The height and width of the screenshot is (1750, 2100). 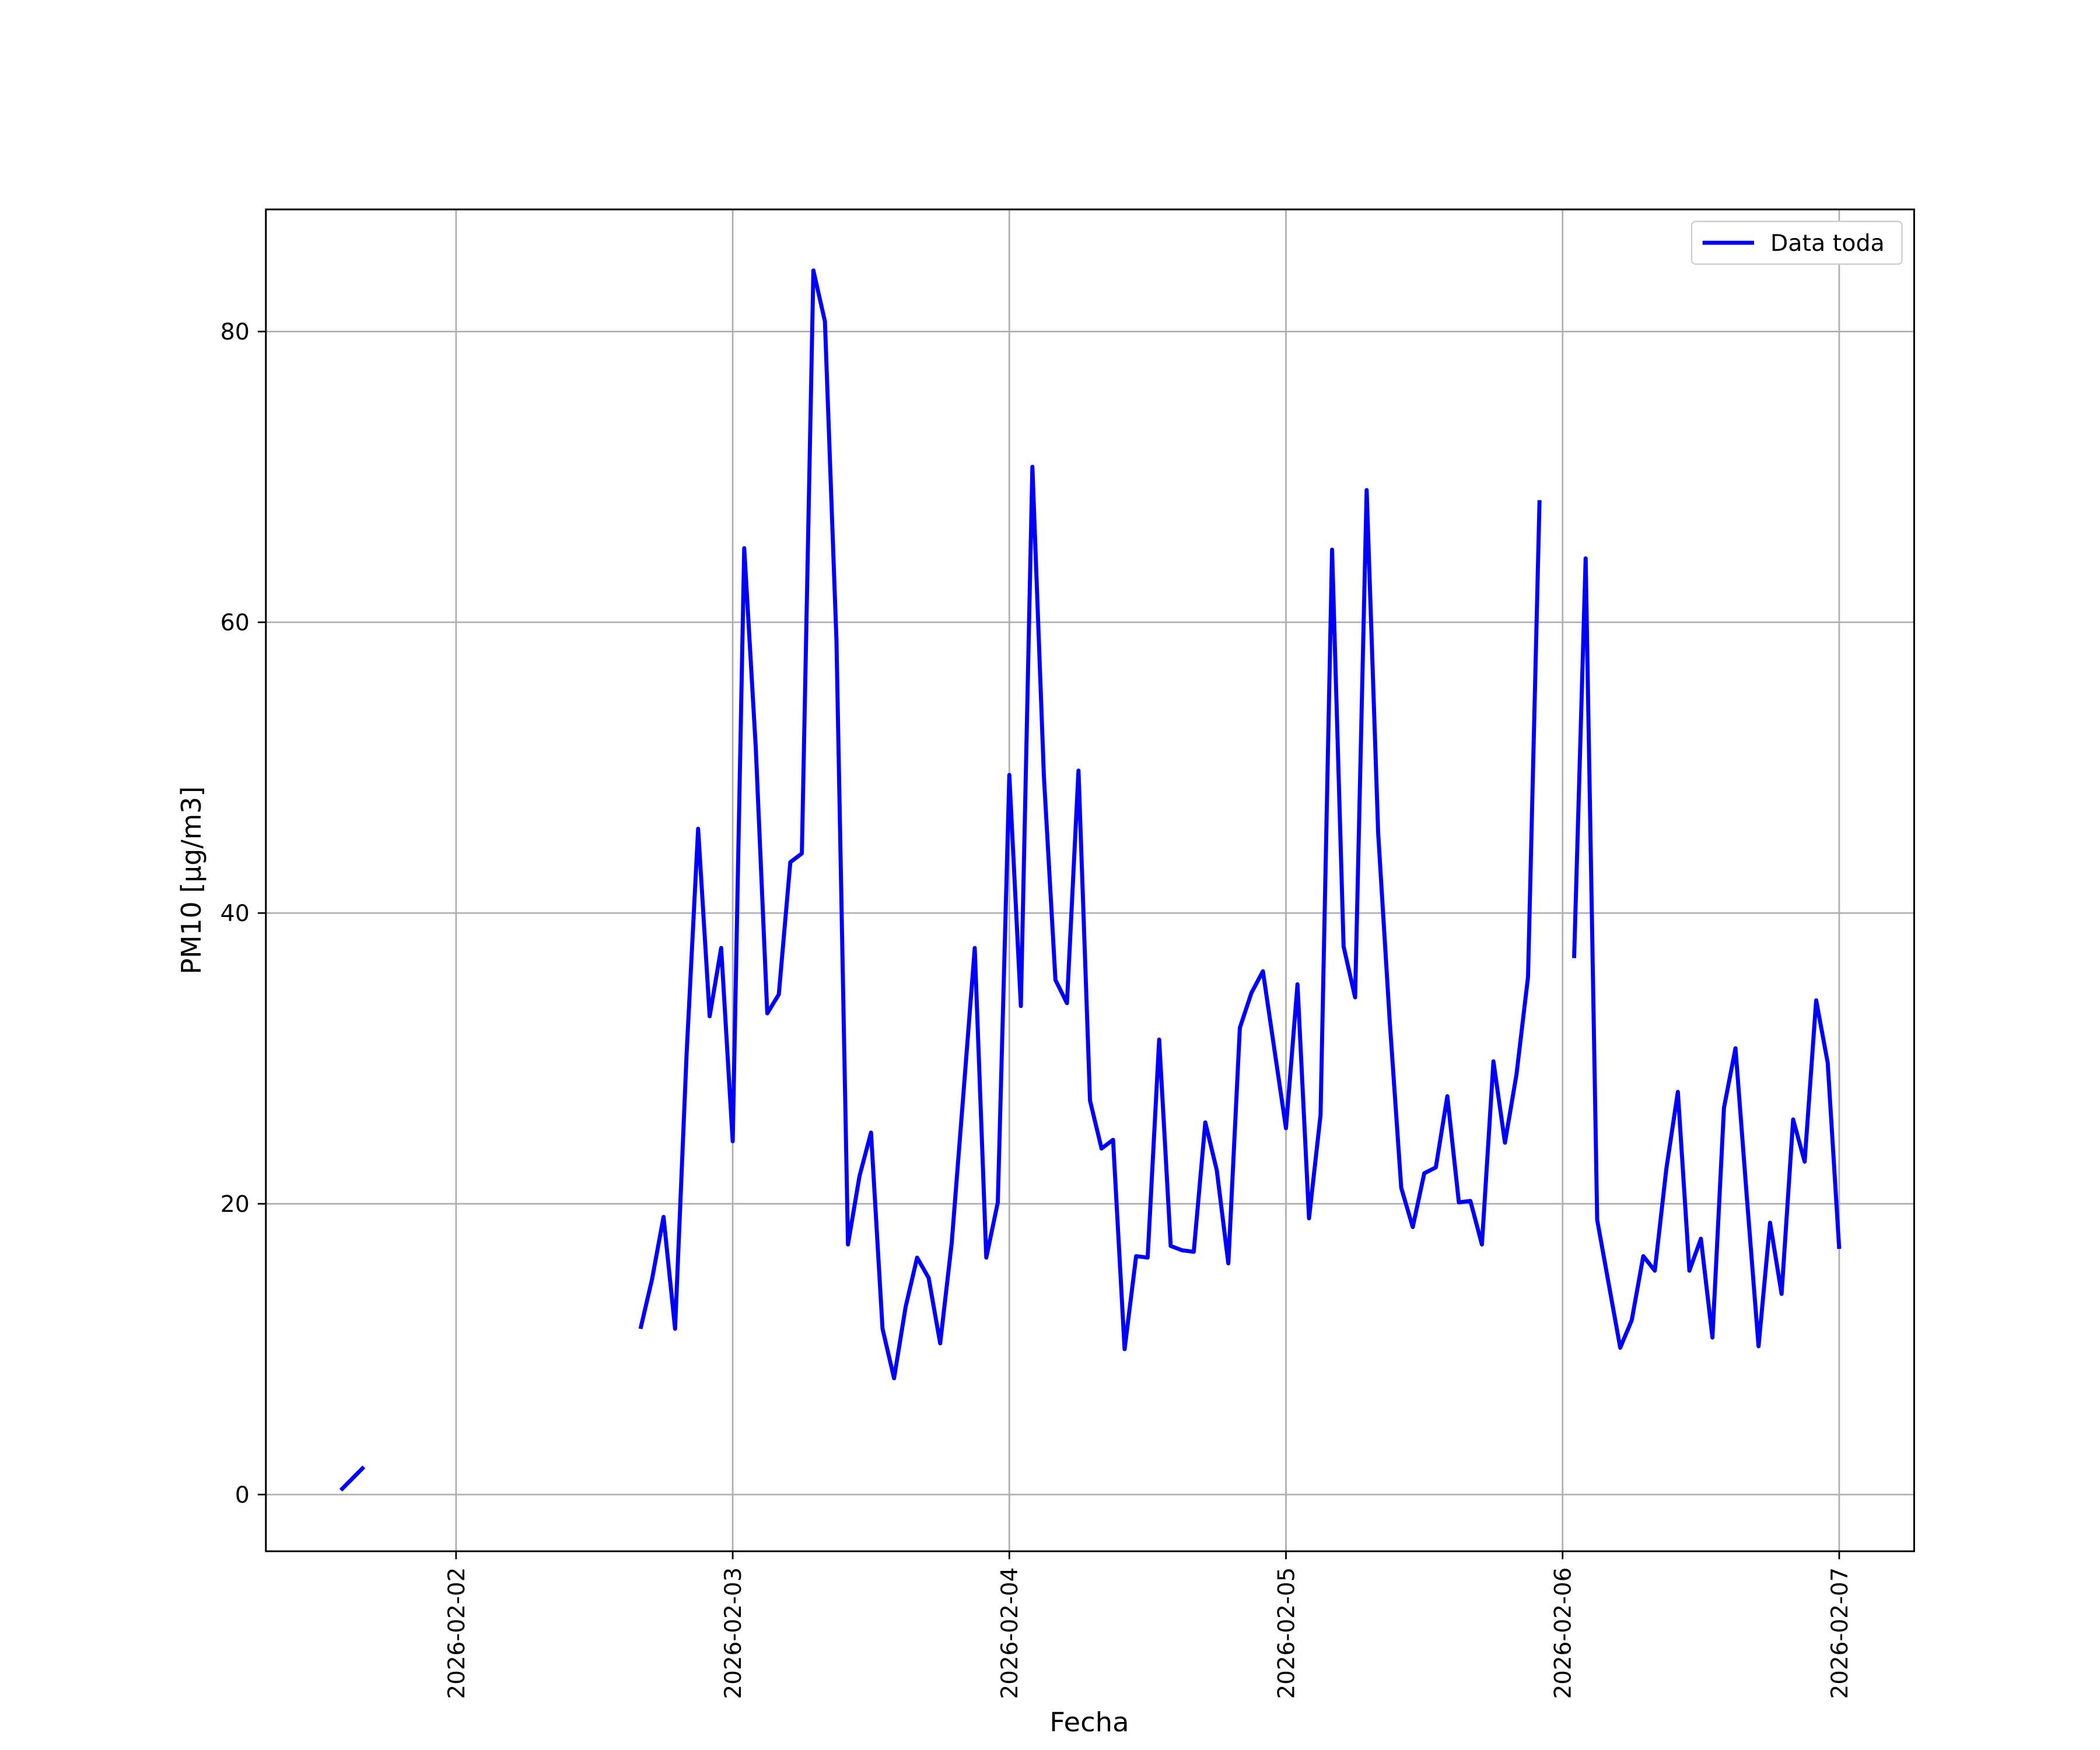 I want to click on y-axis-label: PM10 [μg/m3], so click(x=191, y=880).